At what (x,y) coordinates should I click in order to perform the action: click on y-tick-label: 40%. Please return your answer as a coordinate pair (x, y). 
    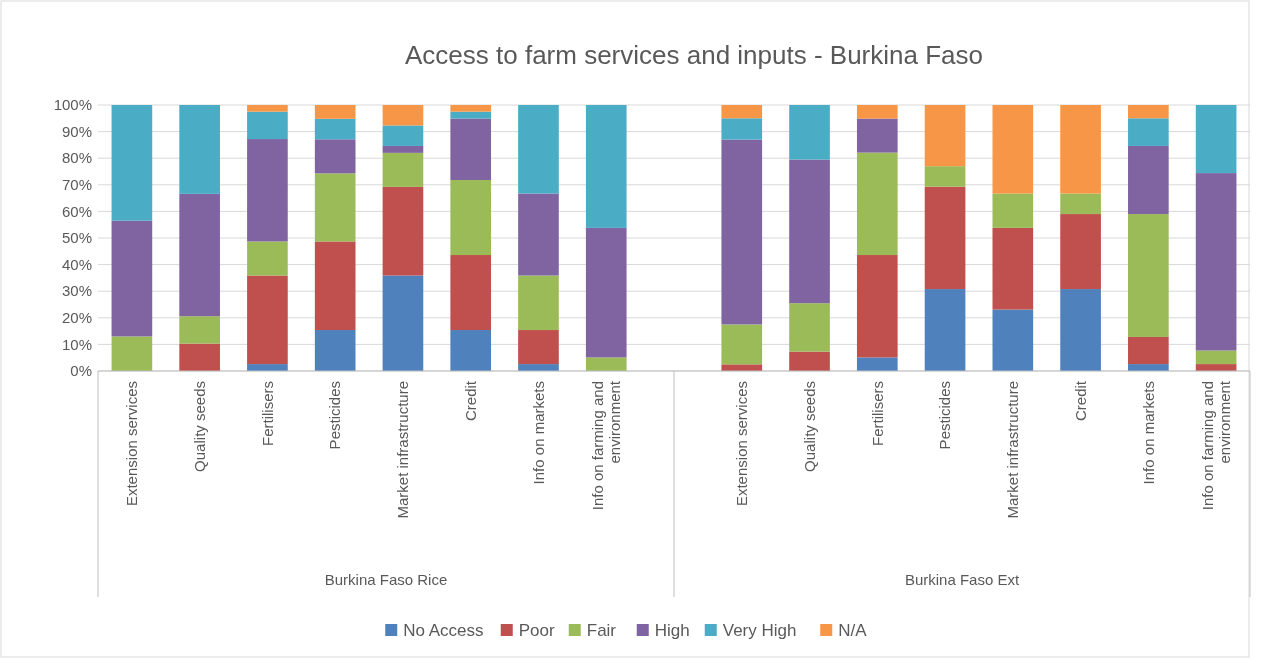
    Looking at the image, I should click on (76, 264).